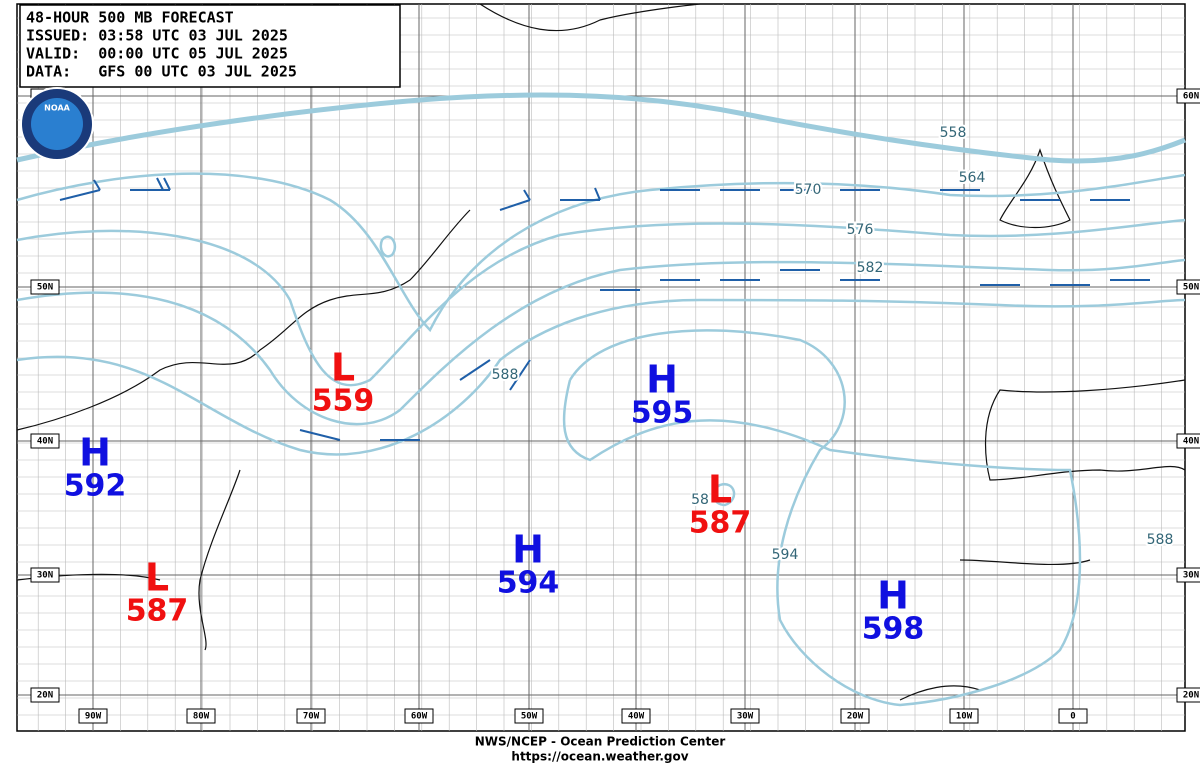  I want to click on contour-label: 58, so click(700, 500).